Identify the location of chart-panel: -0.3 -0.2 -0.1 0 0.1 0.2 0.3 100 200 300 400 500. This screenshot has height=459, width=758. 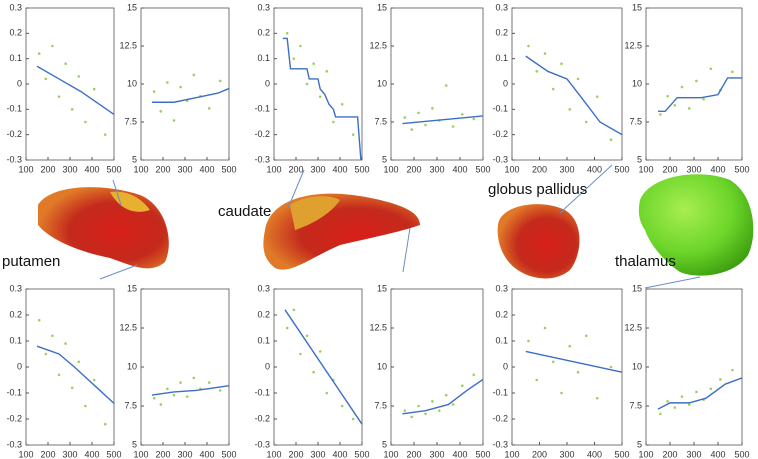
(63, 88).